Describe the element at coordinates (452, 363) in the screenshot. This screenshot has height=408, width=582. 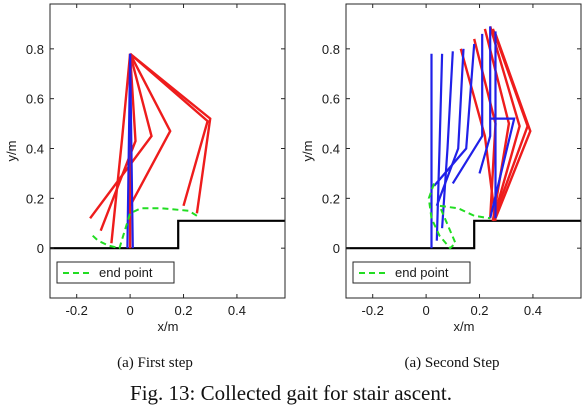
I see `subcaption-second-step: (a) Second Step` at that location.